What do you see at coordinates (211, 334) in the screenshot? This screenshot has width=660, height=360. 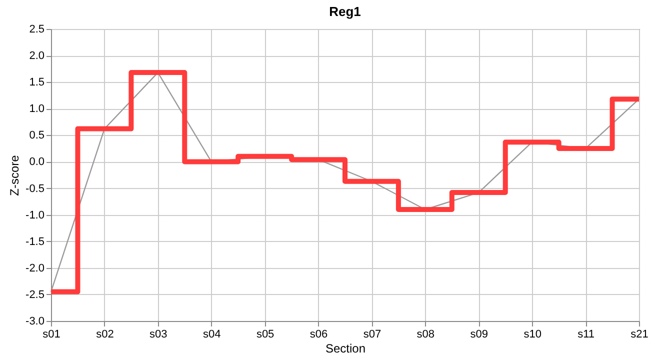 I see `x-tick-label: s04` at bounding box center [211, 334].